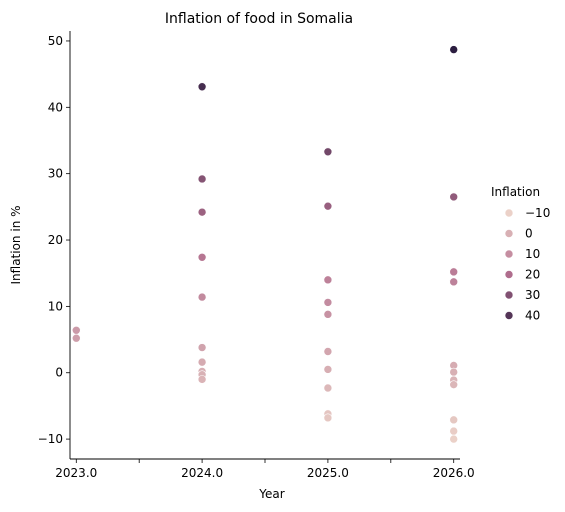  Describe the element at coordinates (515, 192) in the screenshot. I see `legend-title: Inflation` at that location.